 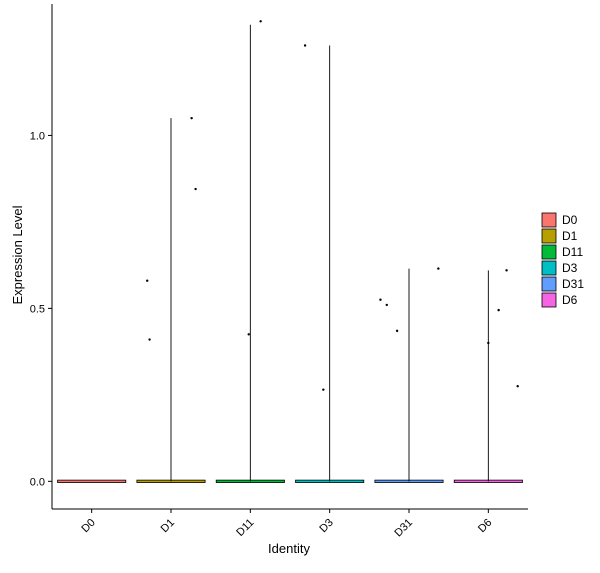 I want to click on legend: D0 D1 D11 D3 D31 D6, so click(x=562, y=260).